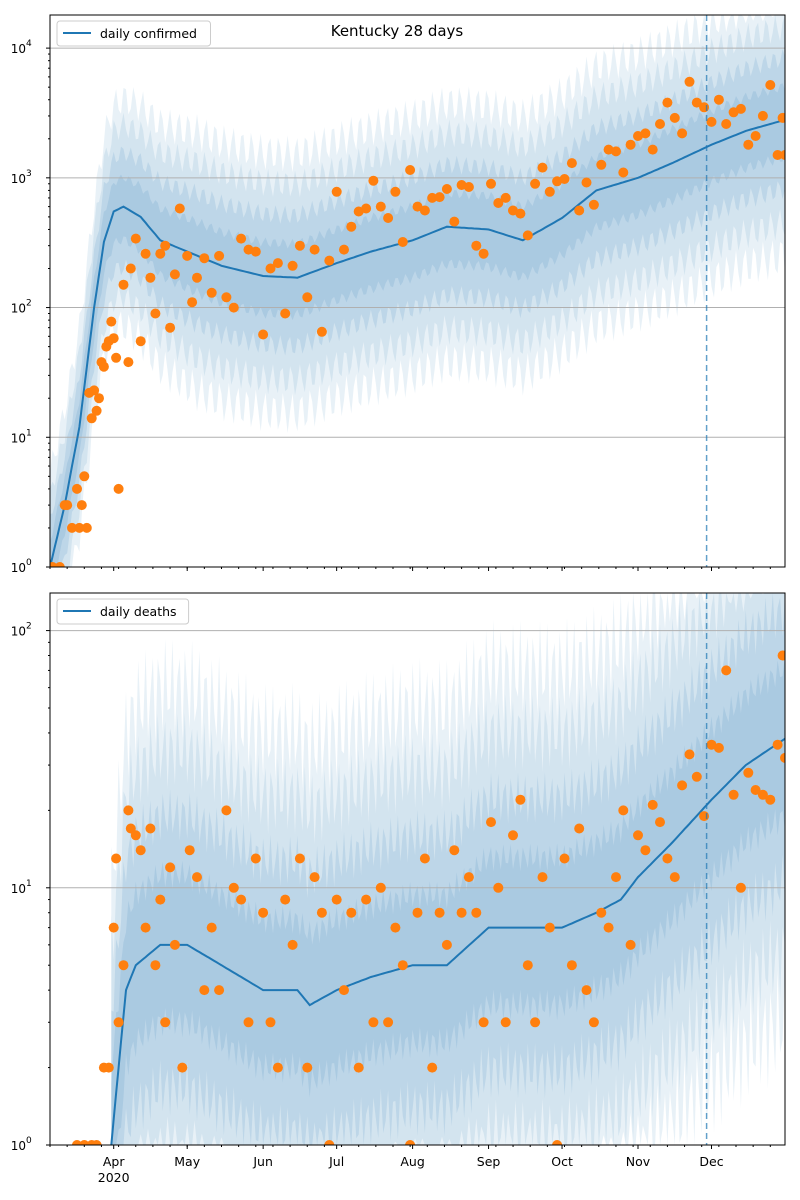 This screenshot has height=1200, width=800. I want to click on y-tick-exponent: 2, so click(29, 627).